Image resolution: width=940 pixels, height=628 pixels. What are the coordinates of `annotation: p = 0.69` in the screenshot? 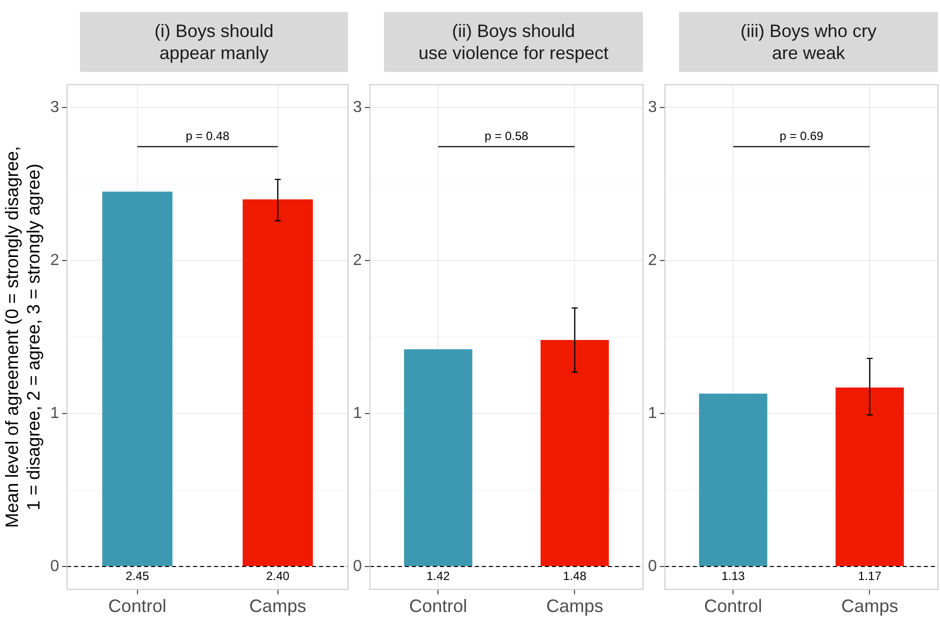 It's located at (802, 135).